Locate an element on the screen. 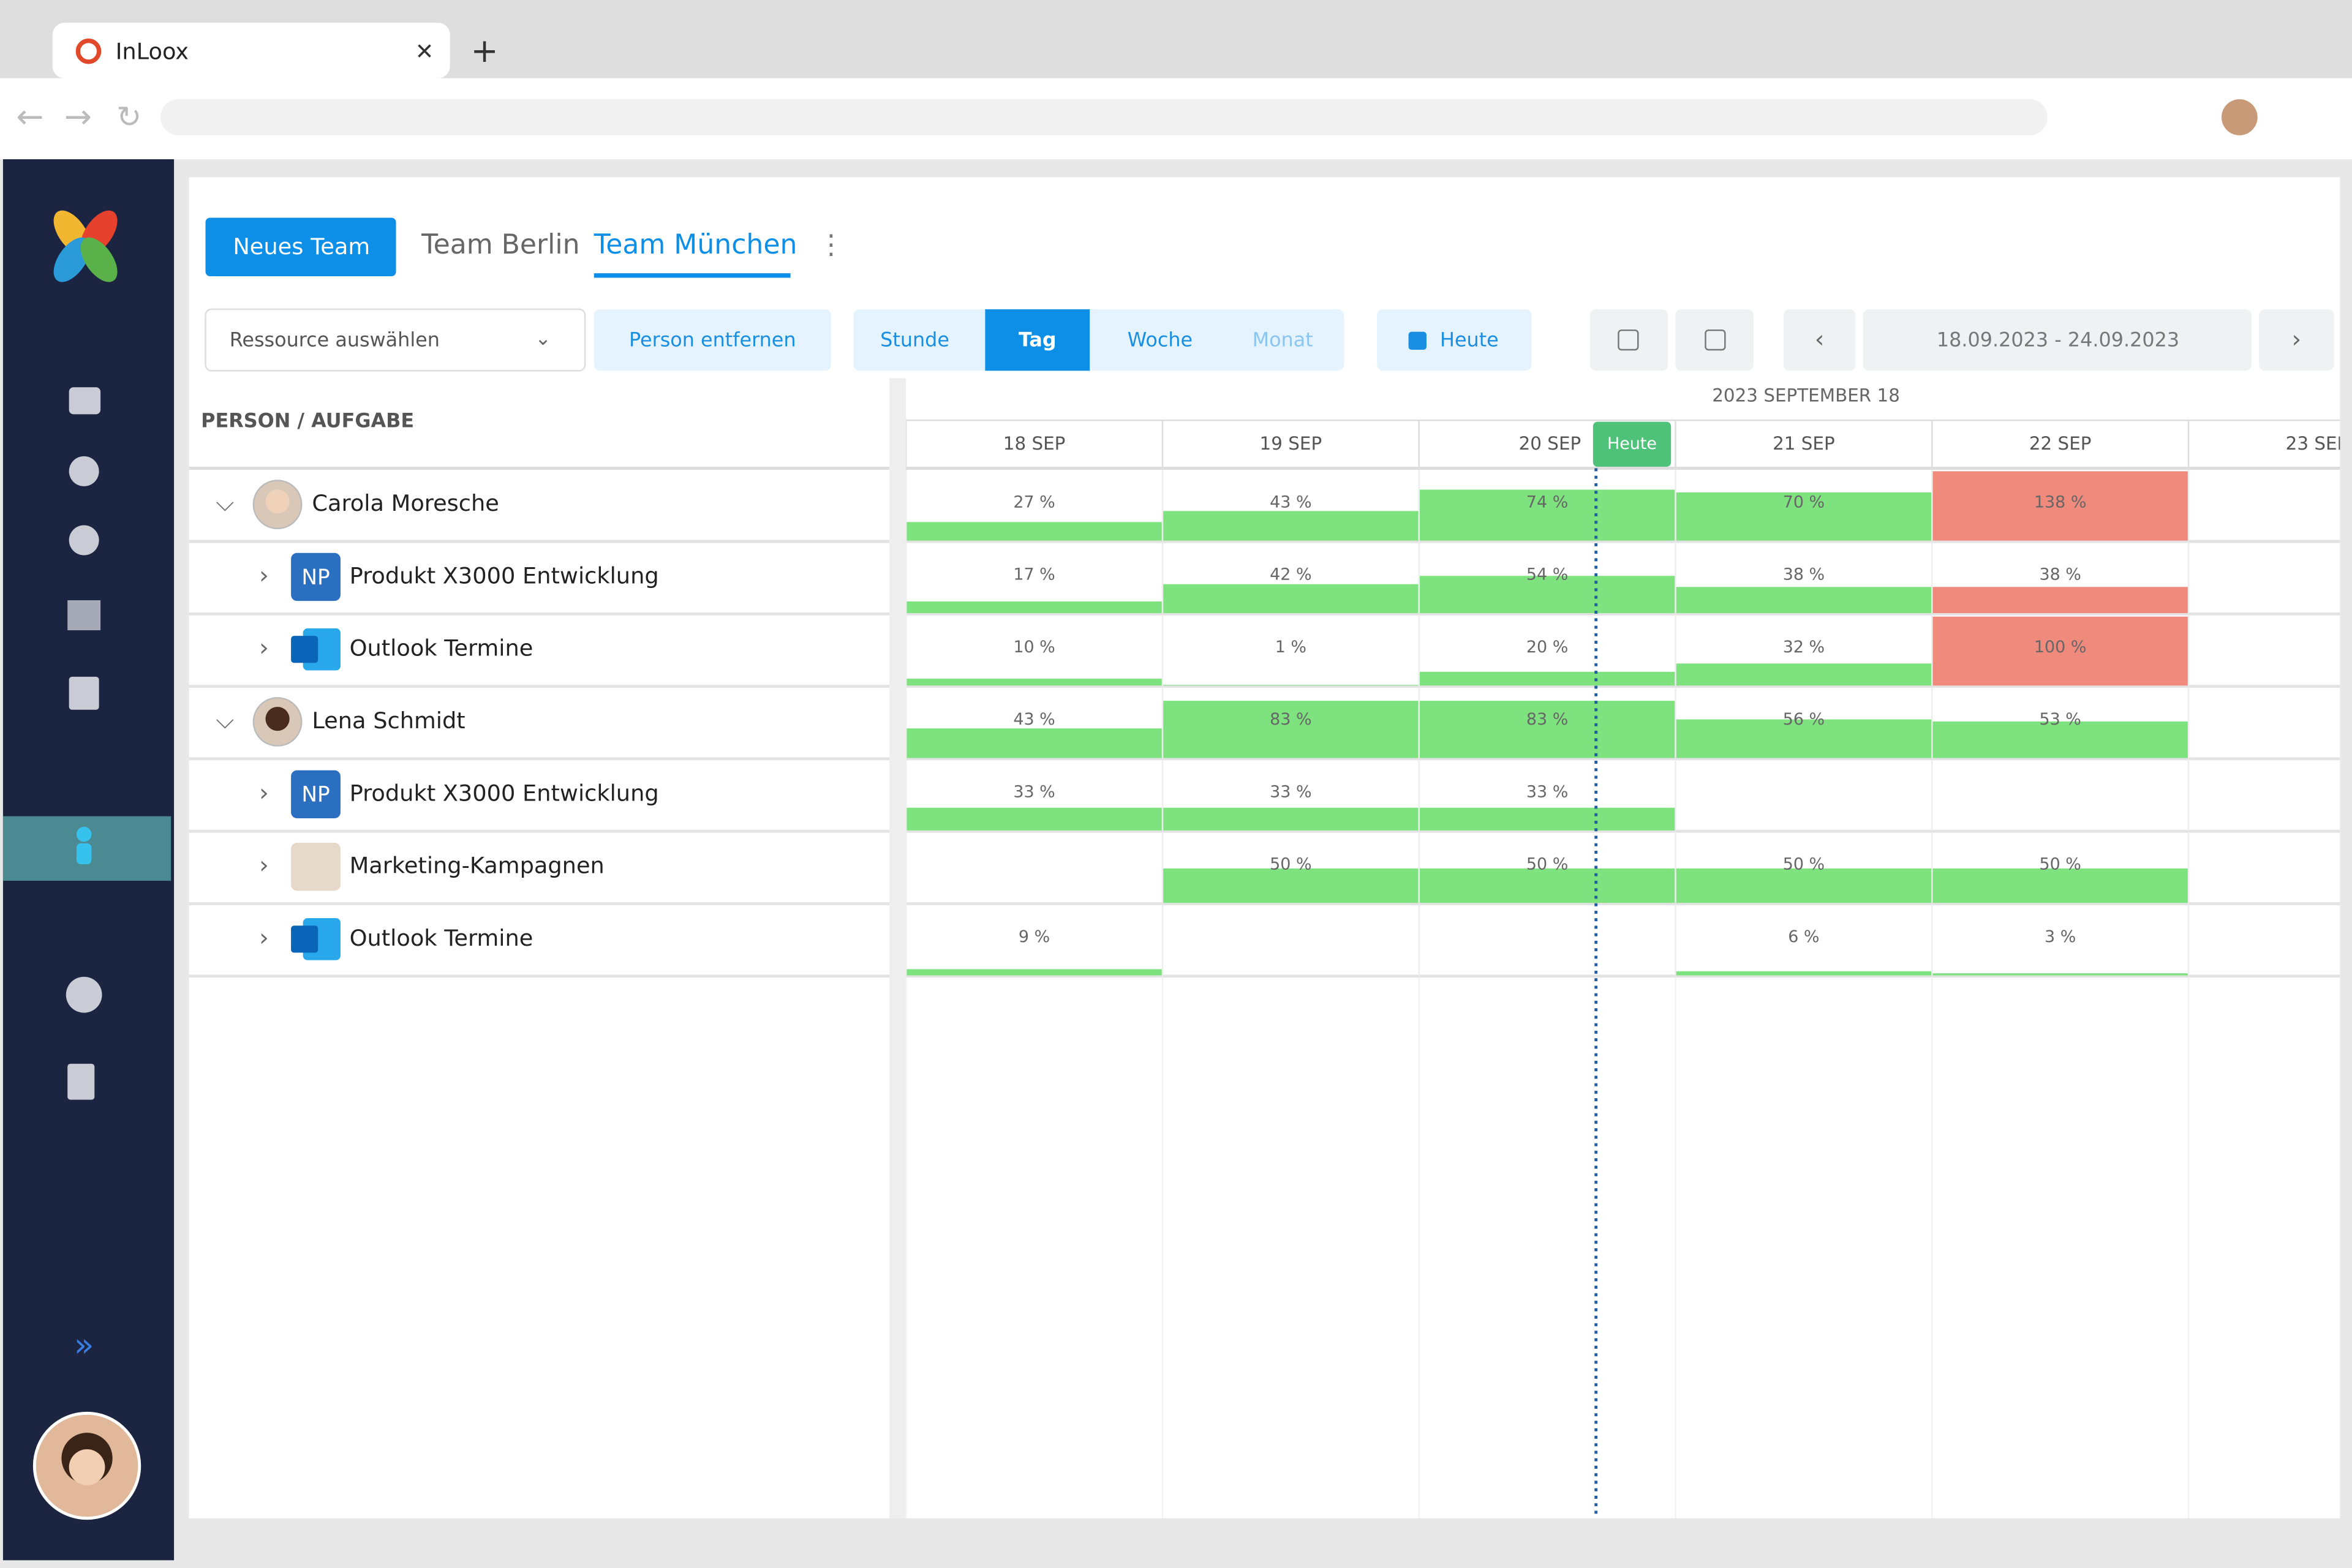  load-label: 3 % is located at coordinates (2060, 937).